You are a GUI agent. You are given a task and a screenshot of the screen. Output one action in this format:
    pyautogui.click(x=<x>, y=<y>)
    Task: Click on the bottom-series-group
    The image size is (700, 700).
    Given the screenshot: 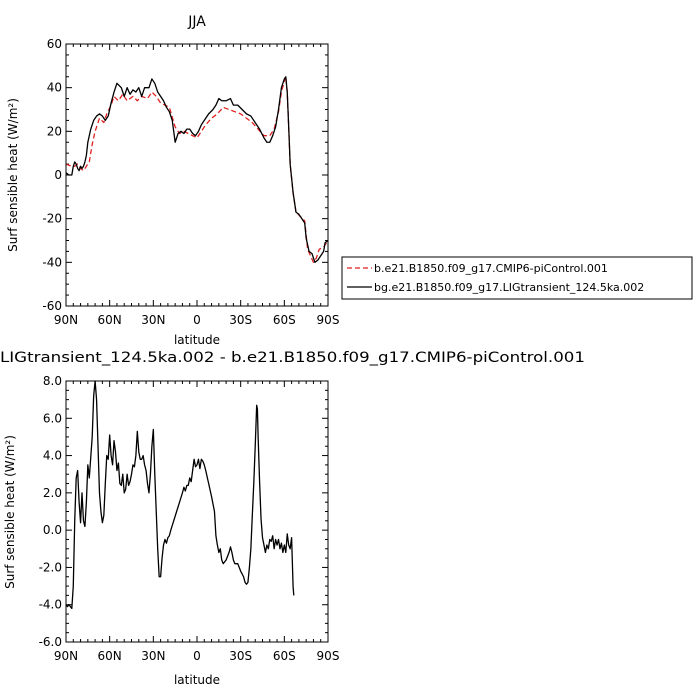 What is the action you would take?
    pyautogui.click(x=180, y=495)
    